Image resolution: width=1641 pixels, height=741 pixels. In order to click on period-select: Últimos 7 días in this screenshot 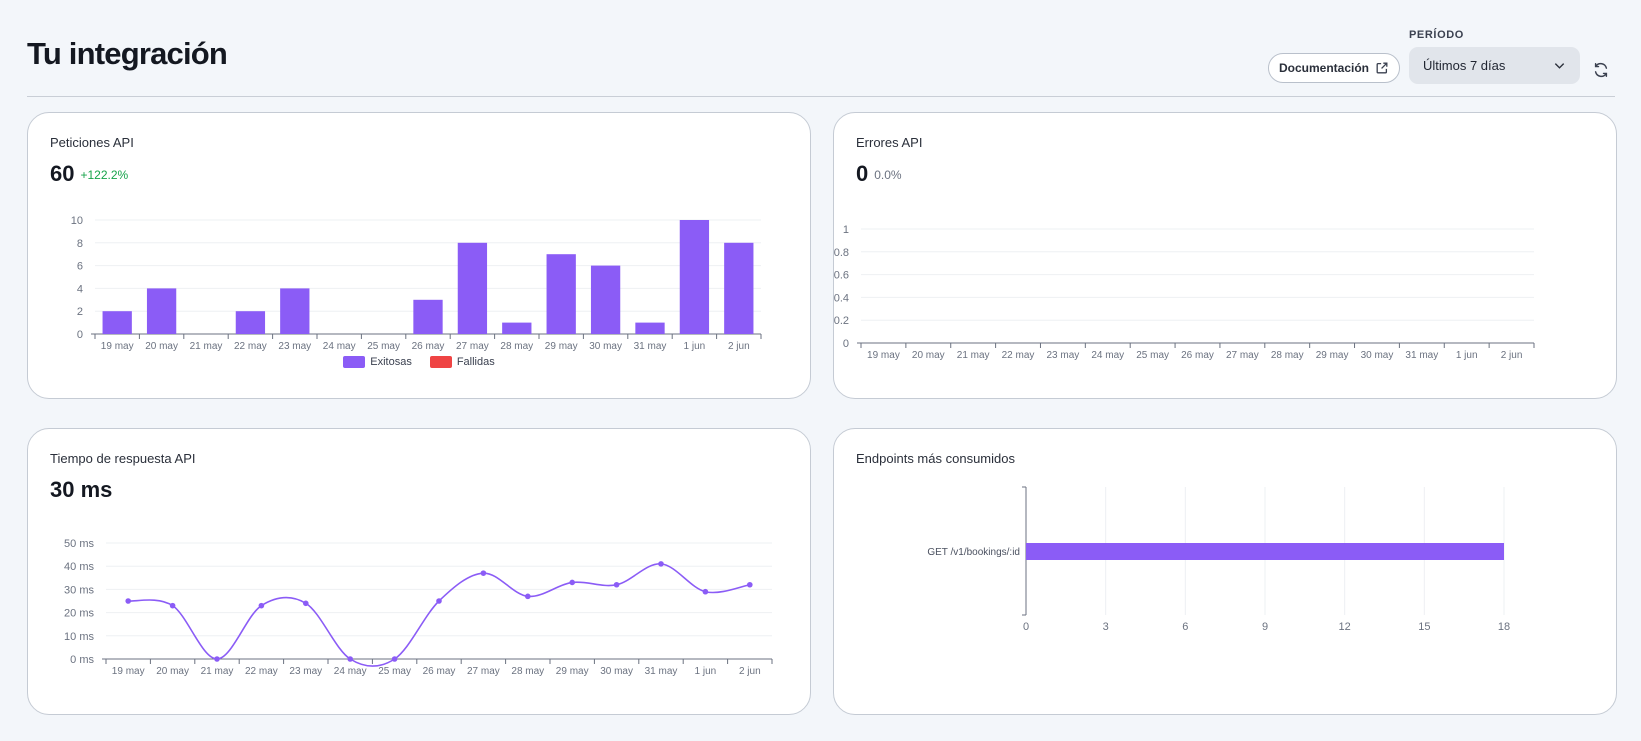, I will do `click(1494, 65)`.